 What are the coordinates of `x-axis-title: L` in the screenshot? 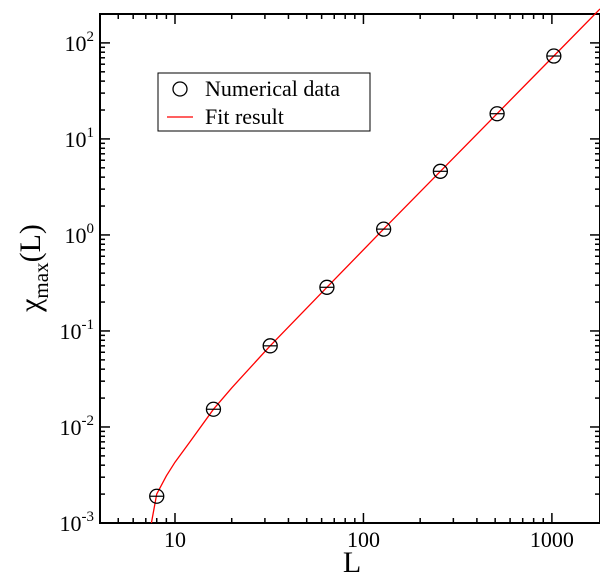 It's located at (352, 559).